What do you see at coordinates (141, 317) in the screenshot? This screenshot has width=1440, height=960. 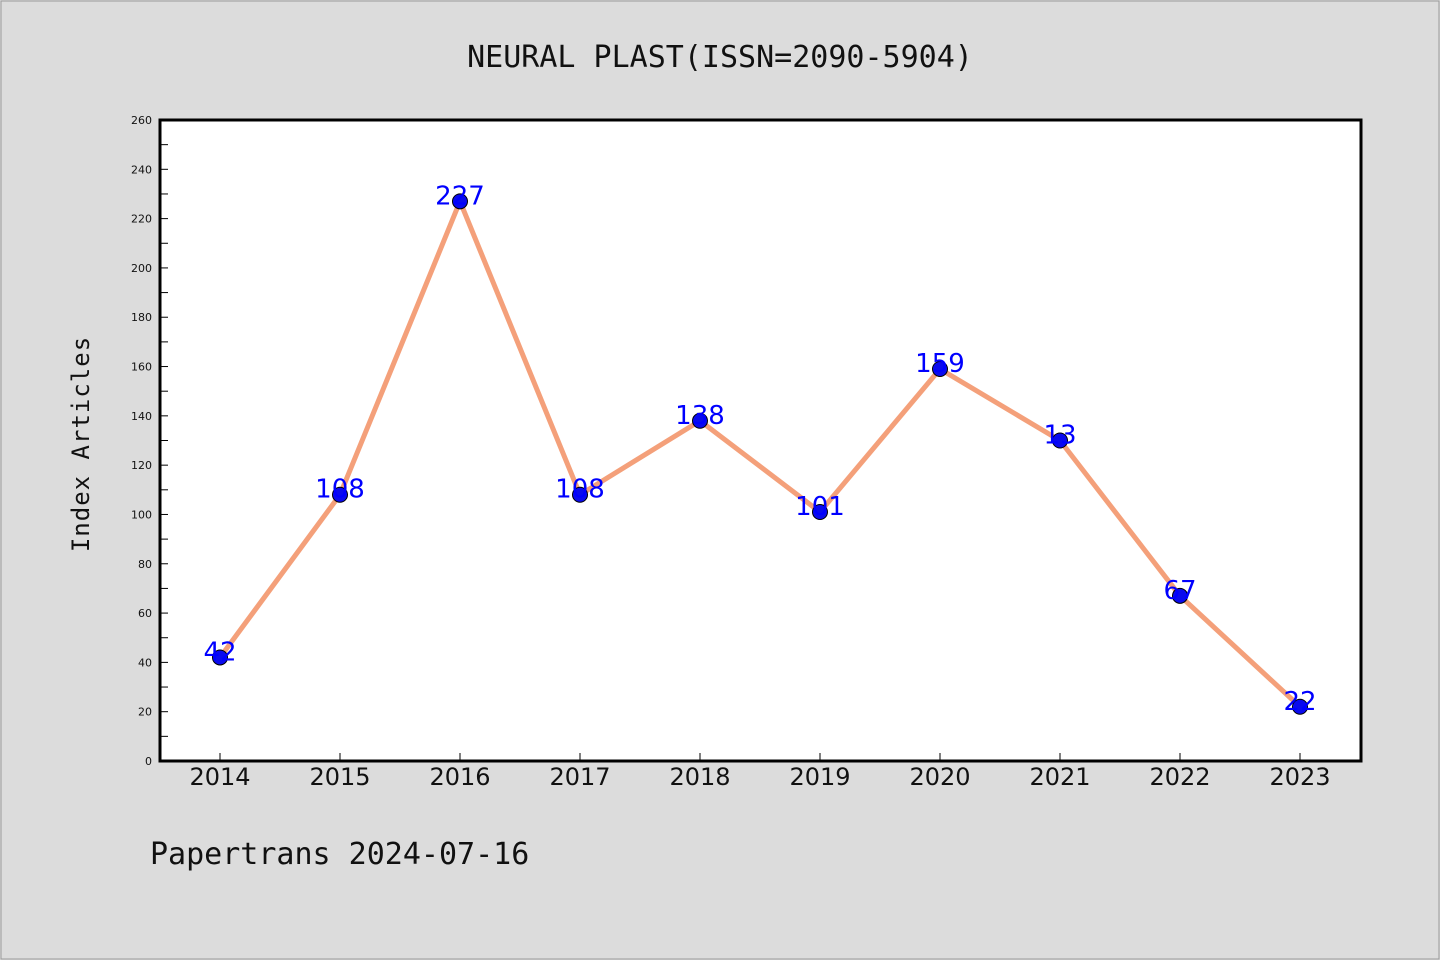 I see `y-tick-label: 180` at bounding box center [141, 317].